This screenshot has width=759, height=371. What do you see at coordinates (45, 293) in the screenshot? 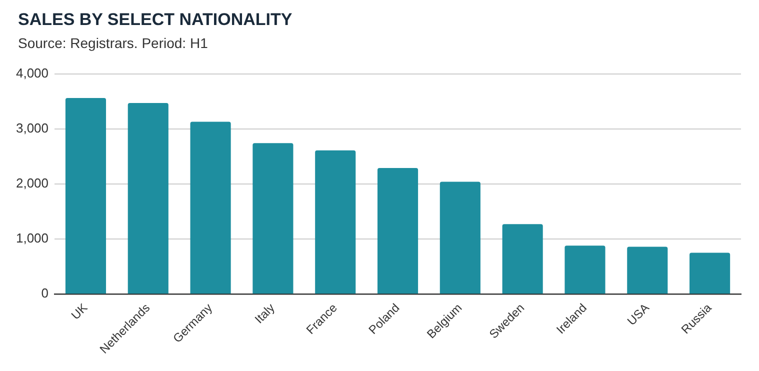
I see `y-tick-label: 0` at bounding box center [45, 293].